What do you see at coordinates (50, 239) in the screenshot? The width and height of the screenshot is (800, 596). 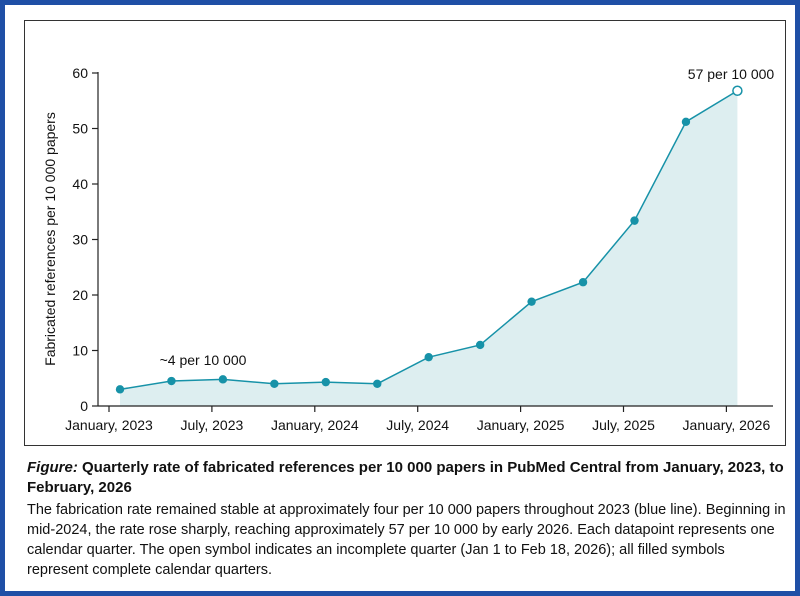 I see `y-axis-label: Fabricated references per 10 000 papers` at bounding box center [50, 239].